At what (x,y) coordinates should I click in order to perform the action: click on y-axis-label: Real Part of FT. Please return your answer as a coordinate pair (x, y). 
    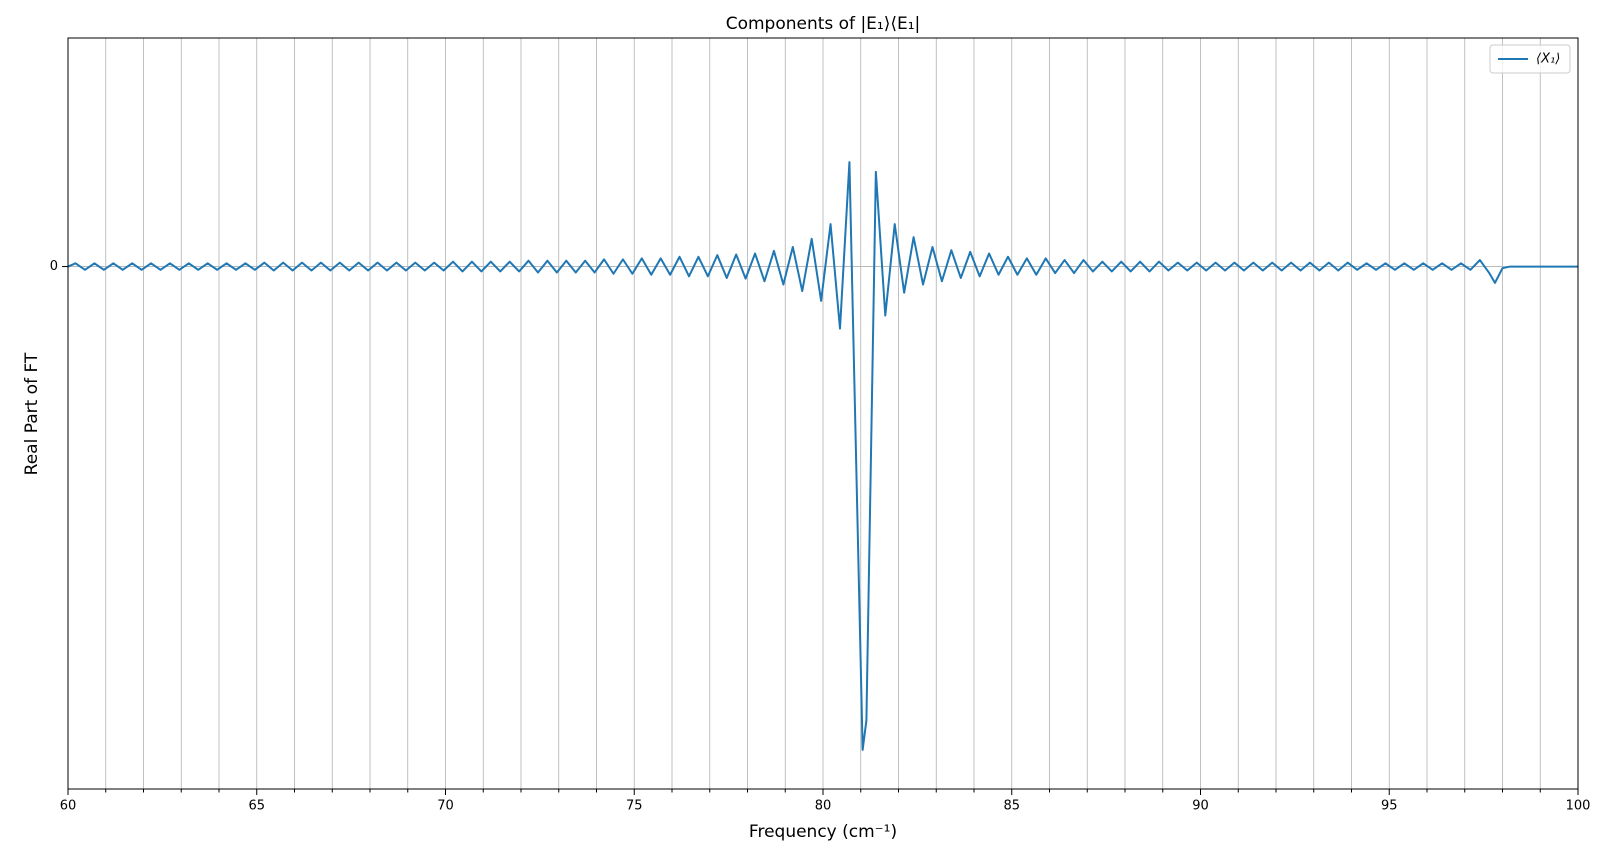
    Looking at the image, I should click on (32, 413).